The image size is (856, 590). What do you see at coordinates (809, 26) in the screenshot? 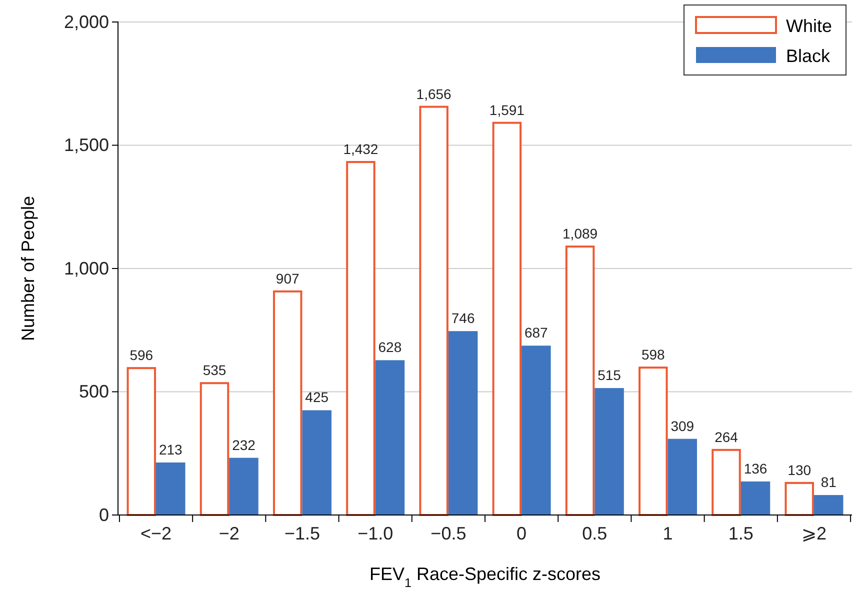
I see `legend-label: White` at bounding box center [809, 26].